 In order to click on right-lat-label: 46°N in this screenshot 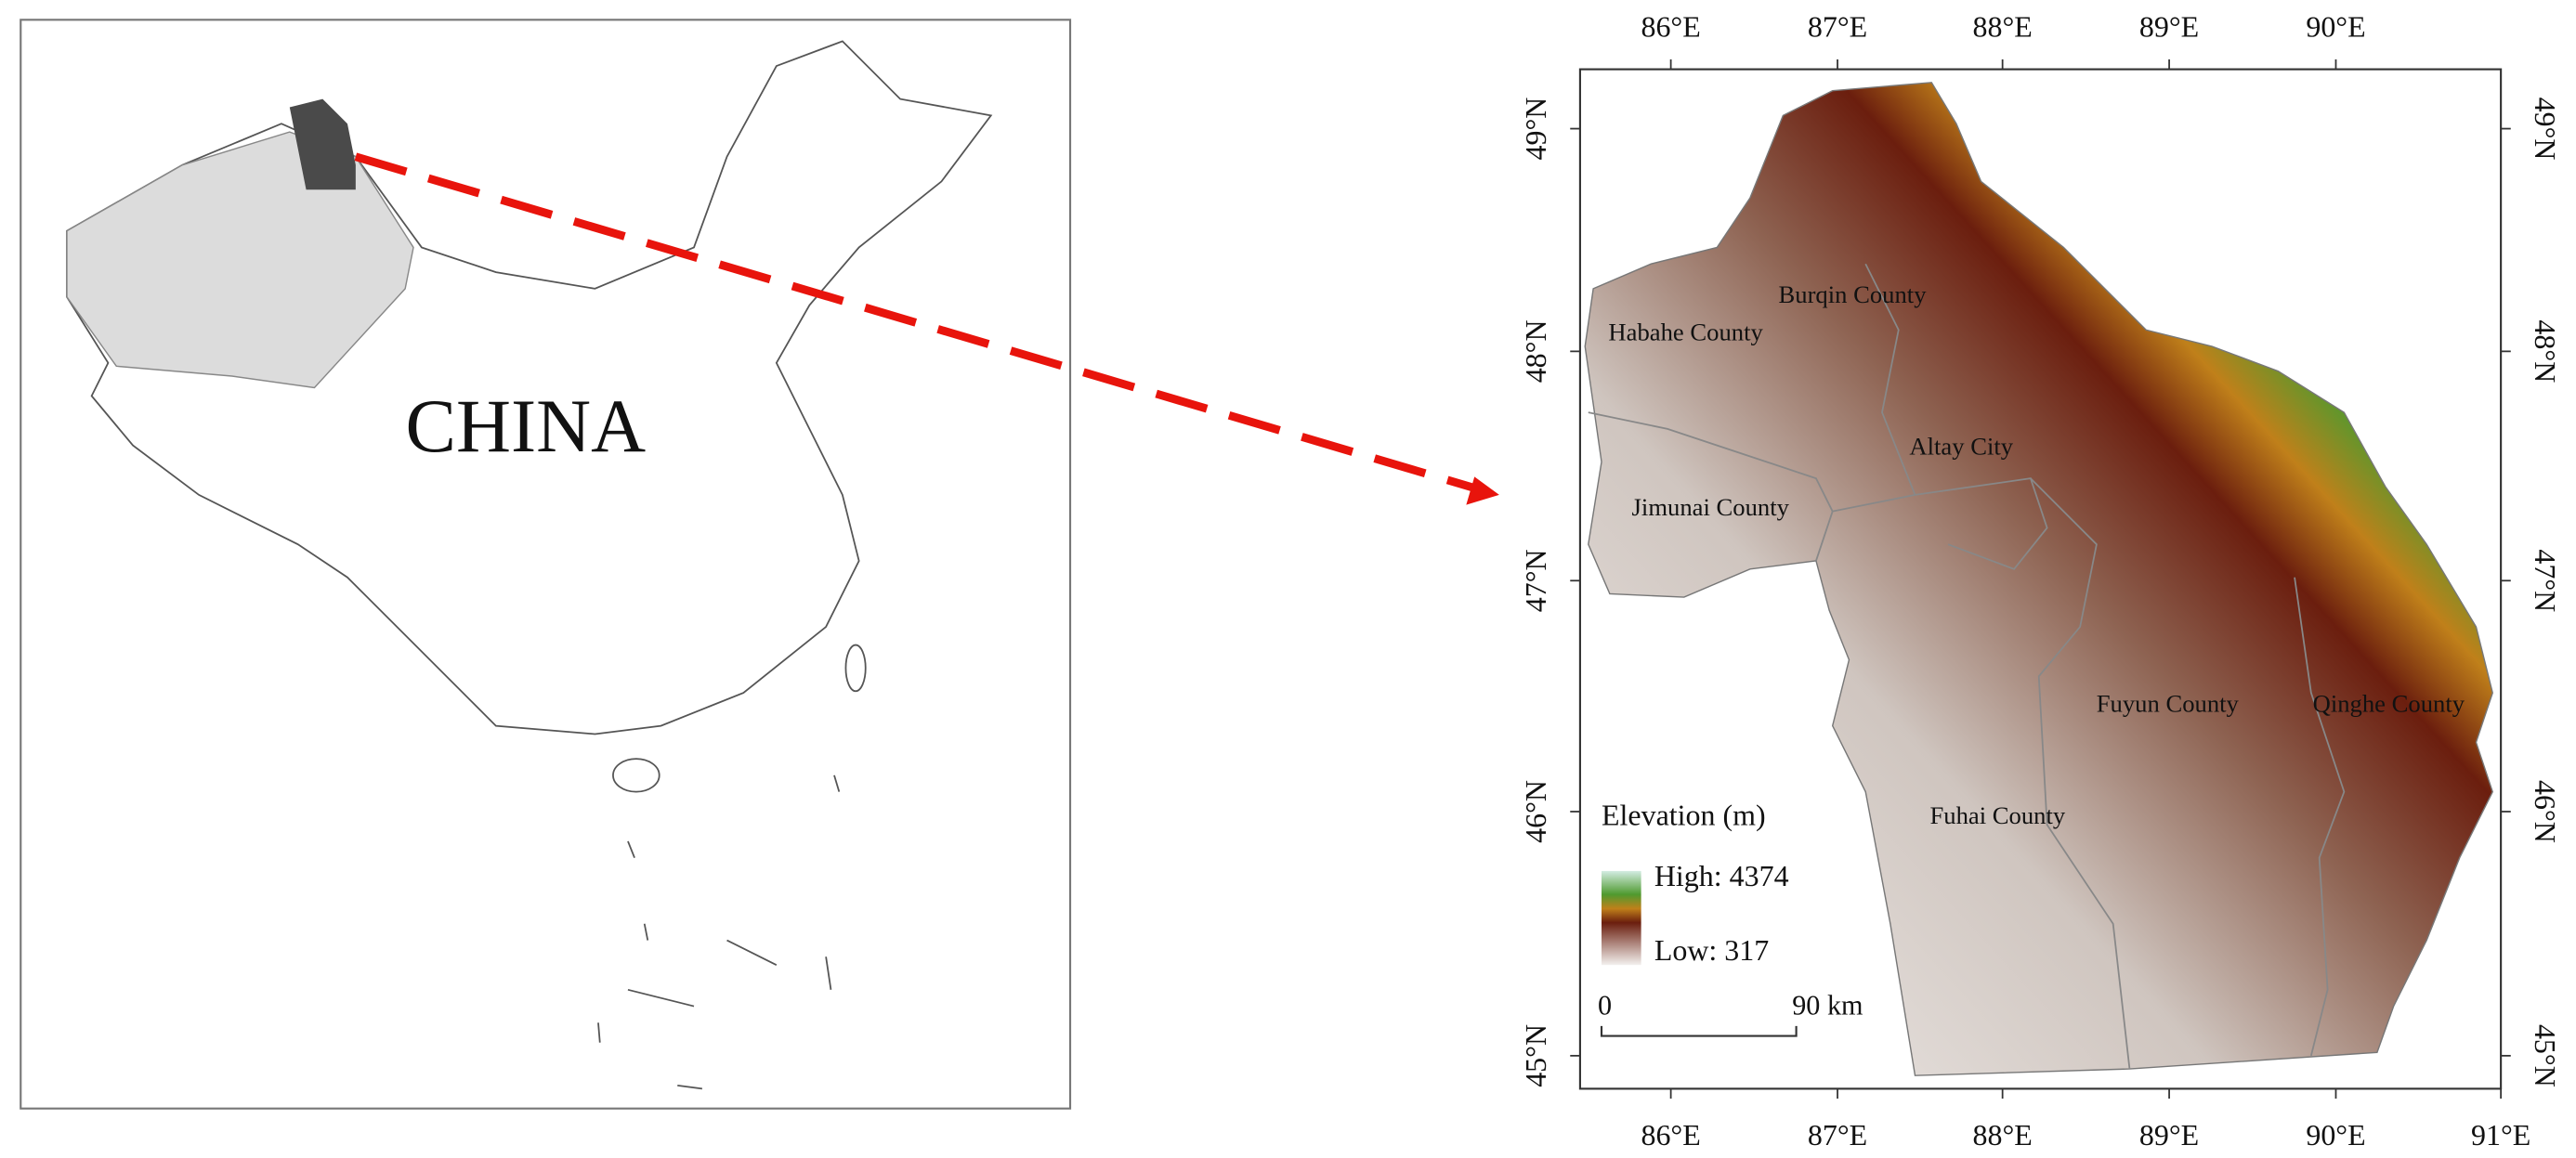, I will do `click(2545, 811)`.